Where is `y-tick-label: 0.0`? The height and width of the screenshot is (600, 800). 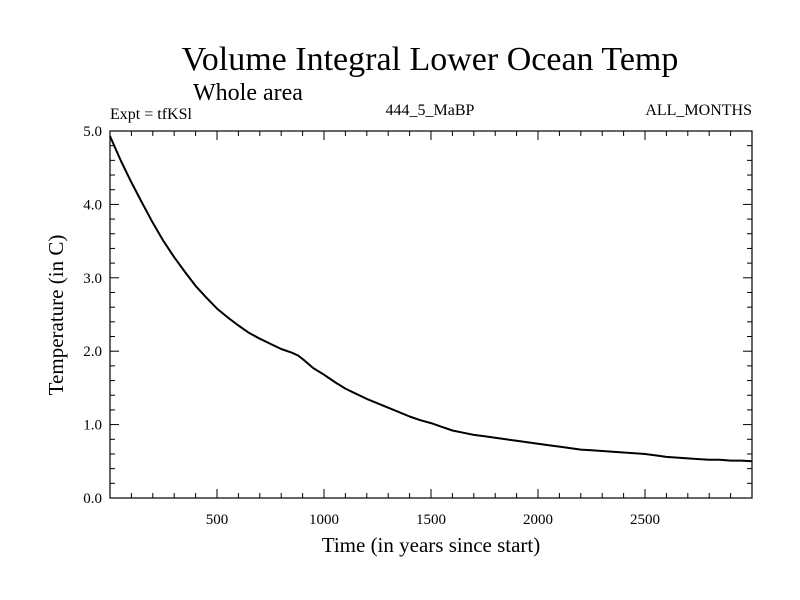 y-tick-label: 0.0 is located at coordinates (92, 499).